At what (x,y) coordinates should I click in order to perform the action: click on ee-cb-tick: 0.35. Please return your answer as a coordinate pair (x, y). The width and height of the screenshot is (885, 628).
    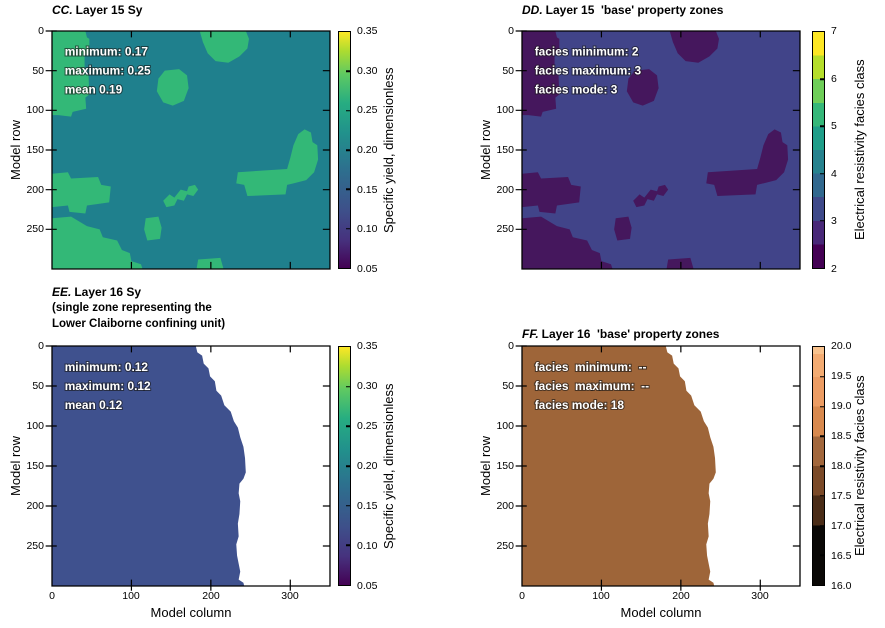
    Looking at the image, I should click on (367, 346).